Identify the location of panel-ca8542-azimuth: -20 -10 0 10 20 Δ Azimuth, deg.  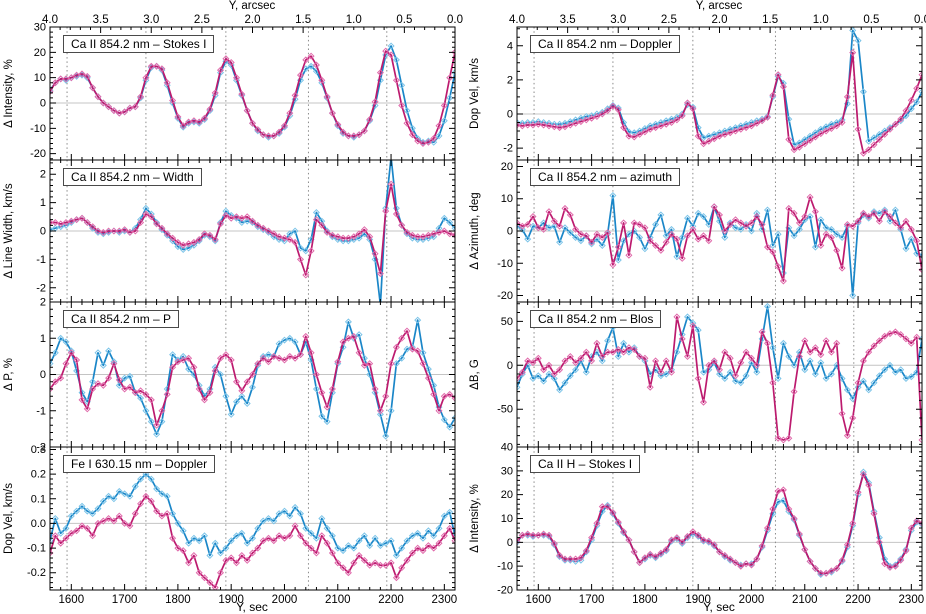
(696, 231).